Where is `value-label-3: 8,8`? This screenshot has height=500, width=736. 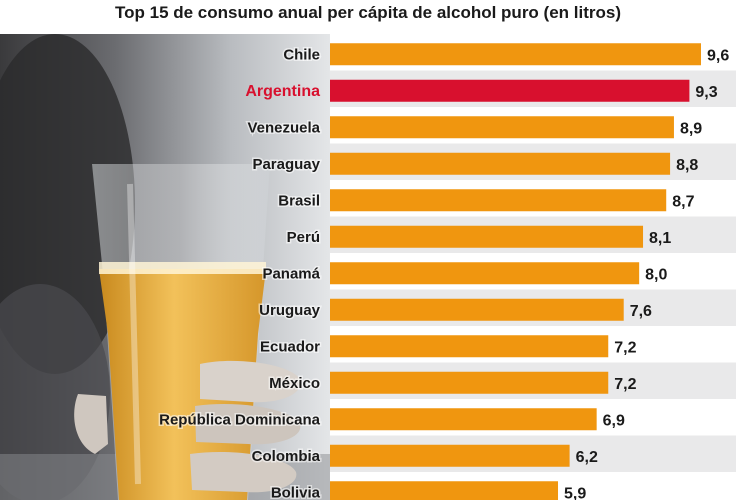
value-label-3: 8,8 is located at coordinates (687, 165).